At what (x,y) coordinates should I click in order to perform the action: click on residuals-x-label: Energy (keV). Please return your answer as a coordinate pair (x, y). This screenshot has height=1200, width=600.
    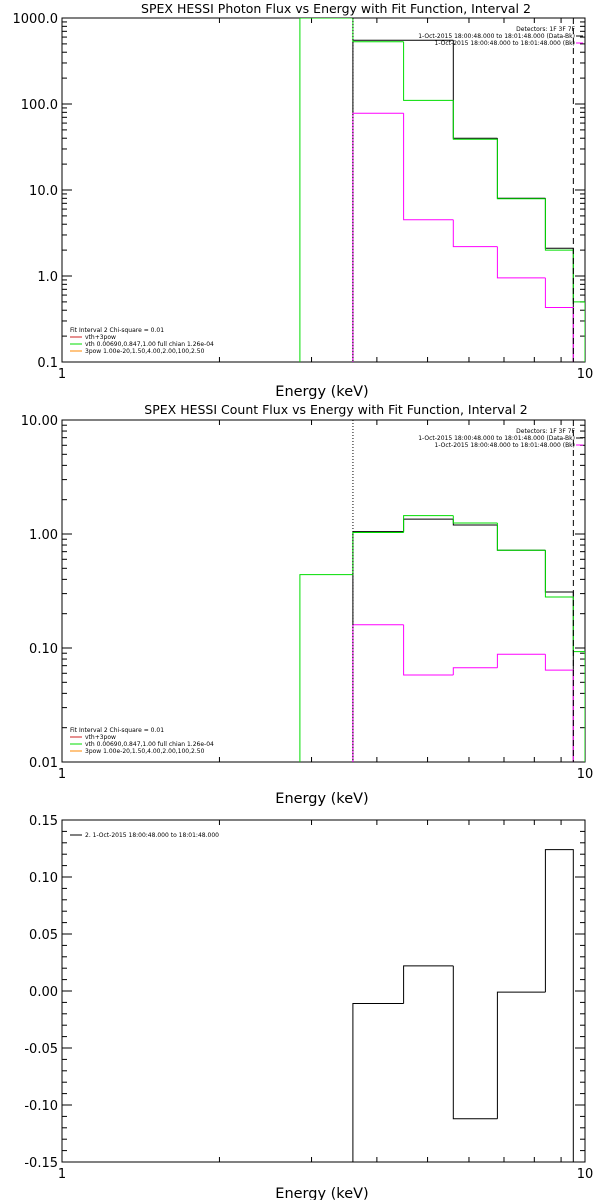
    Looking at the image, I should click on (321, 1193).